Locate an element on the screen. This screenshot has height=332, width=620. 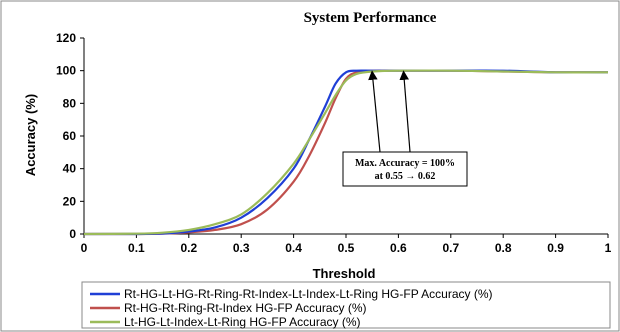
x-tick-label: 0.8 is located at coordinates (503, 248).